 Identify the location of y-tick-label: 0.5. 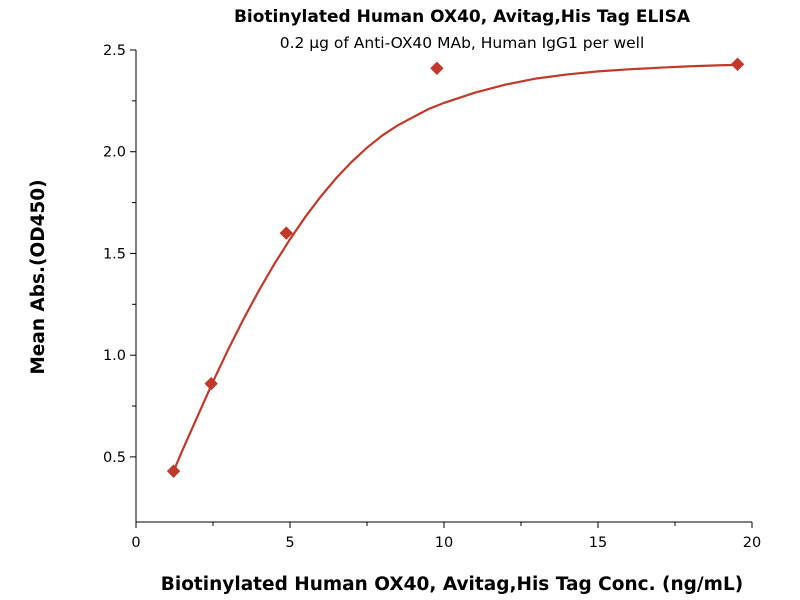
(114, 458).